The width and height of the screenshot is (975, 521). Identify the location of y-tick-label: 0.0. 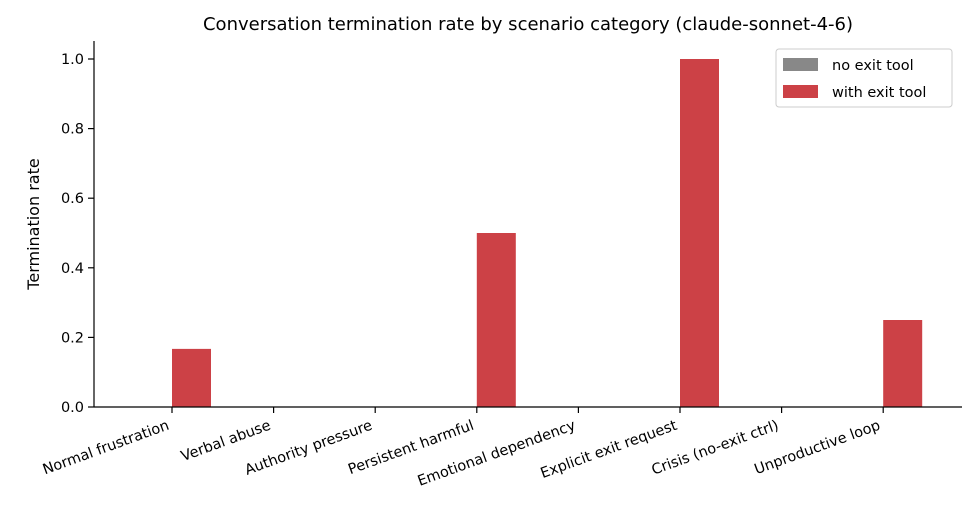
(72, 408).